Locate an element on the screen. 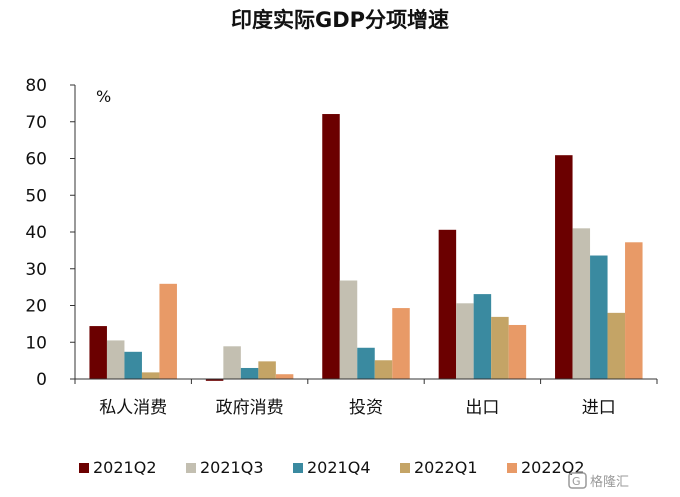 This screenshot has height=497, width=680. y-tick-label: 40 is located at coordinates (36, 233).